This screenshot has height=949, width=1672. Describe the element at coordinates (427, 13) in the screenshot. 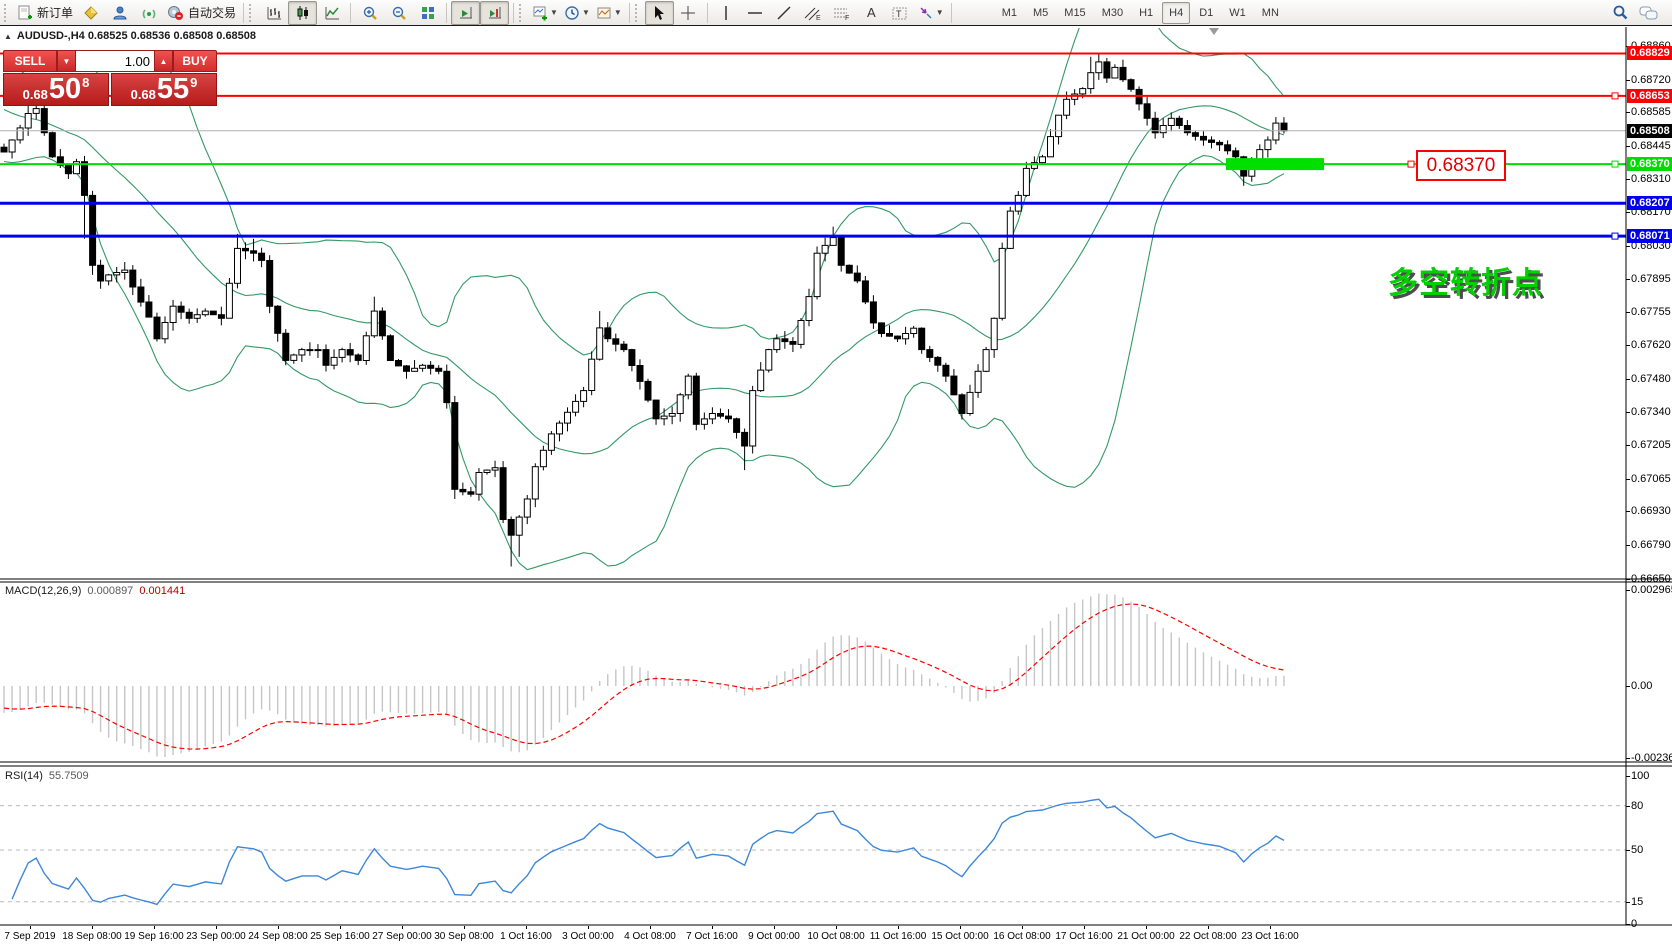

I see `tile-windows-button` at that location.